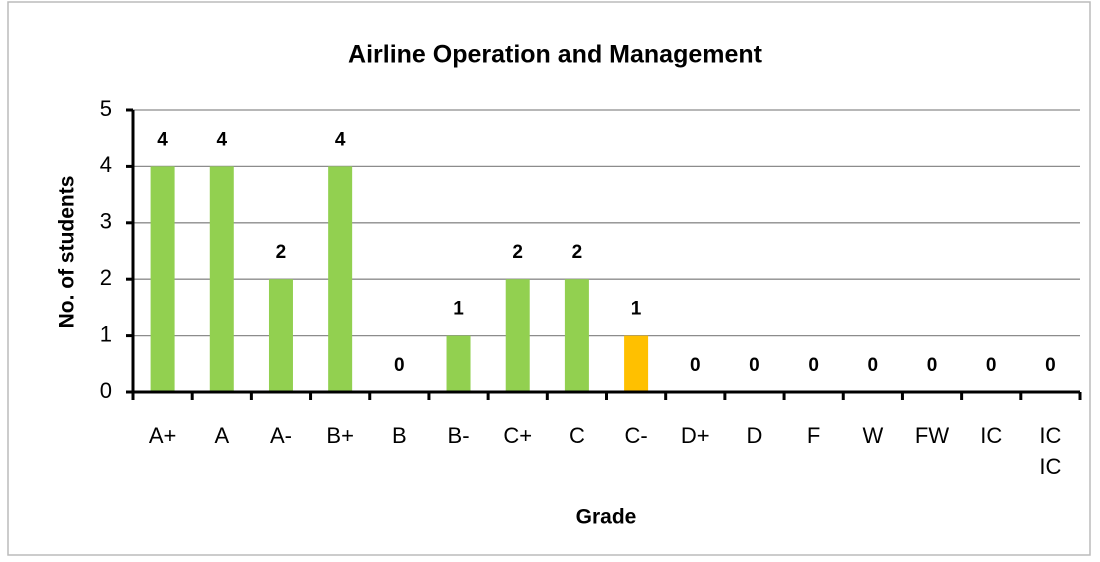  What do you see at coordinates (635, 435) in the screenshot?
I see `x-tick-label: C-` at bounding box center [635, 435].